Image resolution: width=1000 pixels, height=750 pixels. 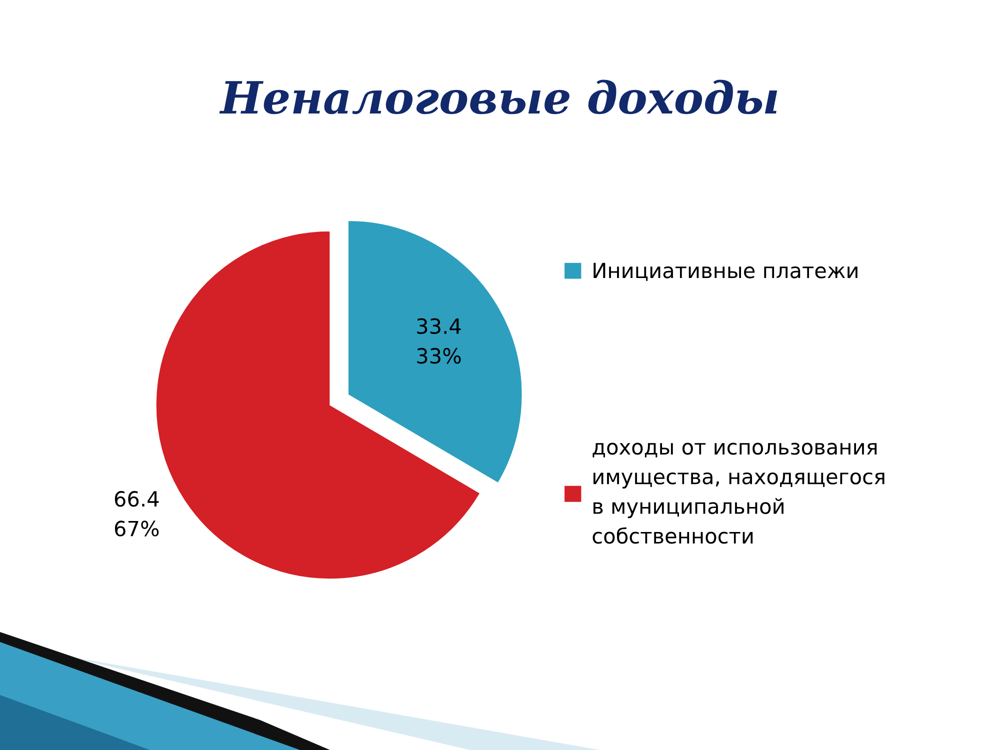 What do you see at coordinates (498, 97) in the screenshot?
I see `chart-title: Неналоговые доходы` at bounding box center [498, 97].